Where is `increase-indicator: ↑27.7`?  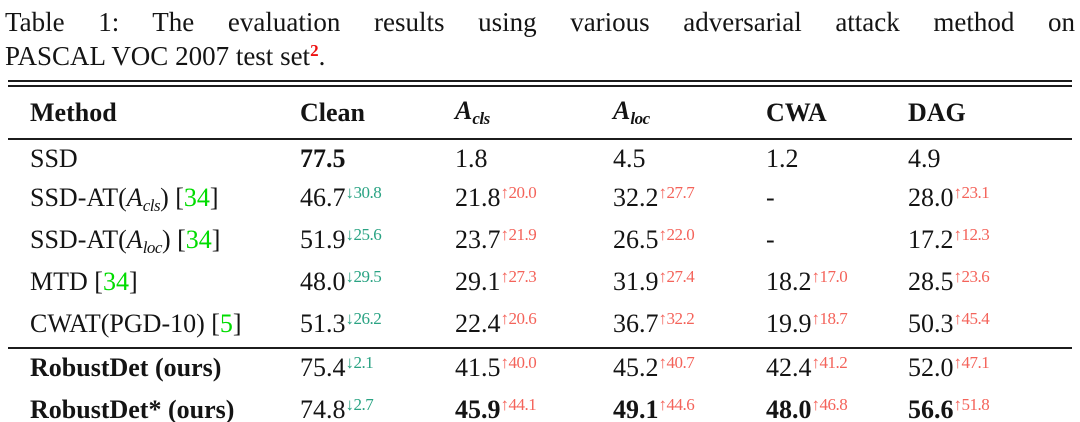 increase-indicator: ↑27.7 is located at coordinates (676, 192).